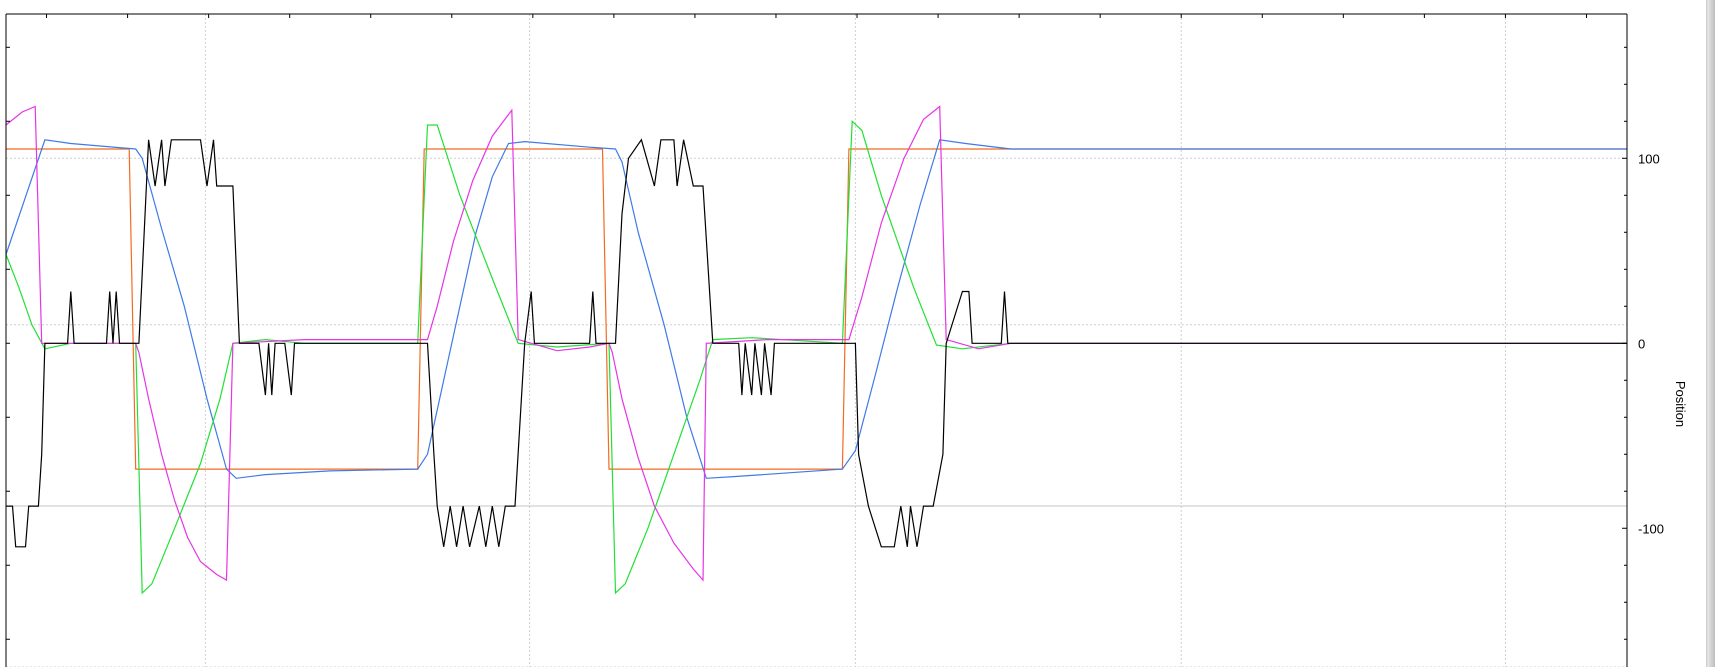 The height and width of the screenshot is (667, 1715). I want to click on y-tick-label: 0, so click(1641, 343).